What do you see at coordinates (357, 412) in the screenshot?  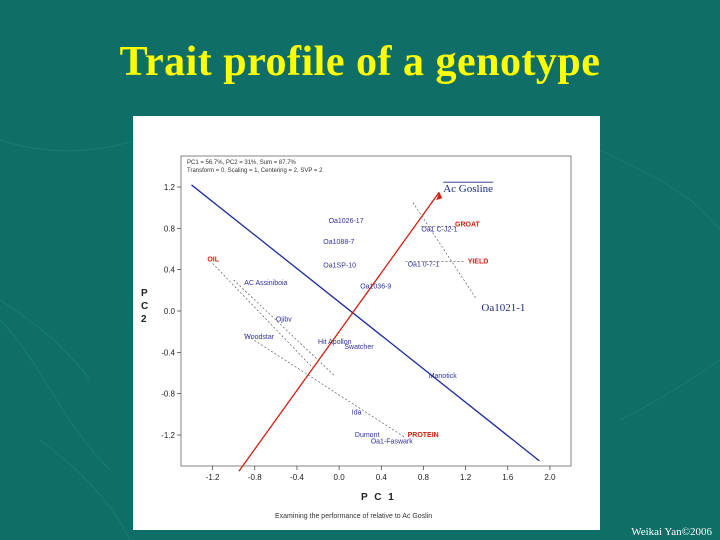 I see `genotype-label: Ida` at bounding box center [357, 412].